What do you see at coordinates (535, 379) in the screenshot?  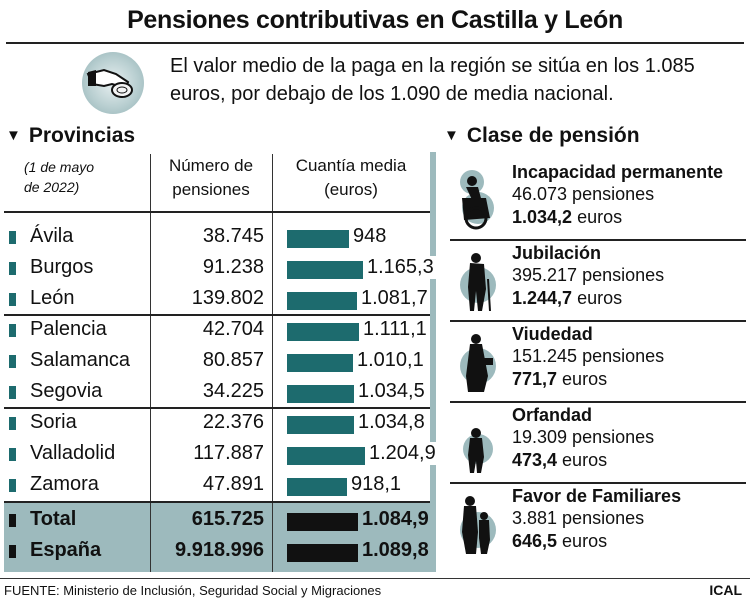 I see `pension-type-amount-value: 771,7` at bounding box center [535, 379].